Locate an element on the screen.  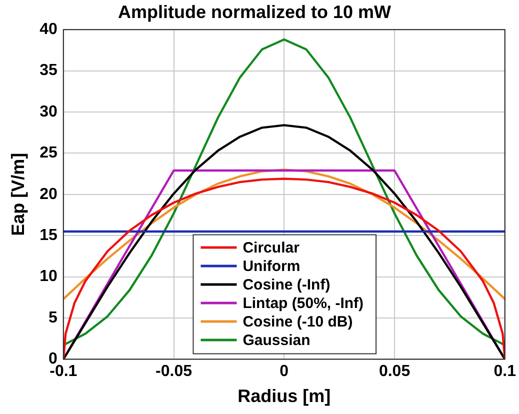
y-tick-label: 40 is located at coordinates (49, 29).